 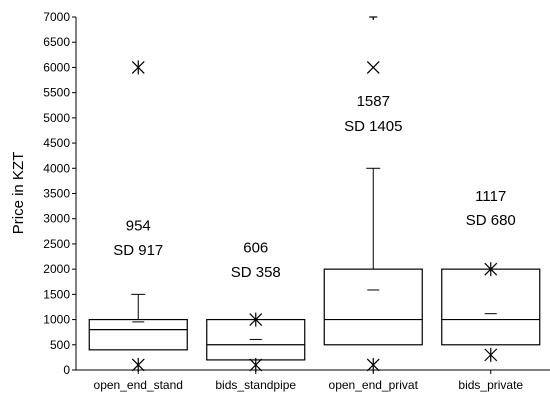 I want to click on y-tick-label: 4000, so click(x=56, y=168).